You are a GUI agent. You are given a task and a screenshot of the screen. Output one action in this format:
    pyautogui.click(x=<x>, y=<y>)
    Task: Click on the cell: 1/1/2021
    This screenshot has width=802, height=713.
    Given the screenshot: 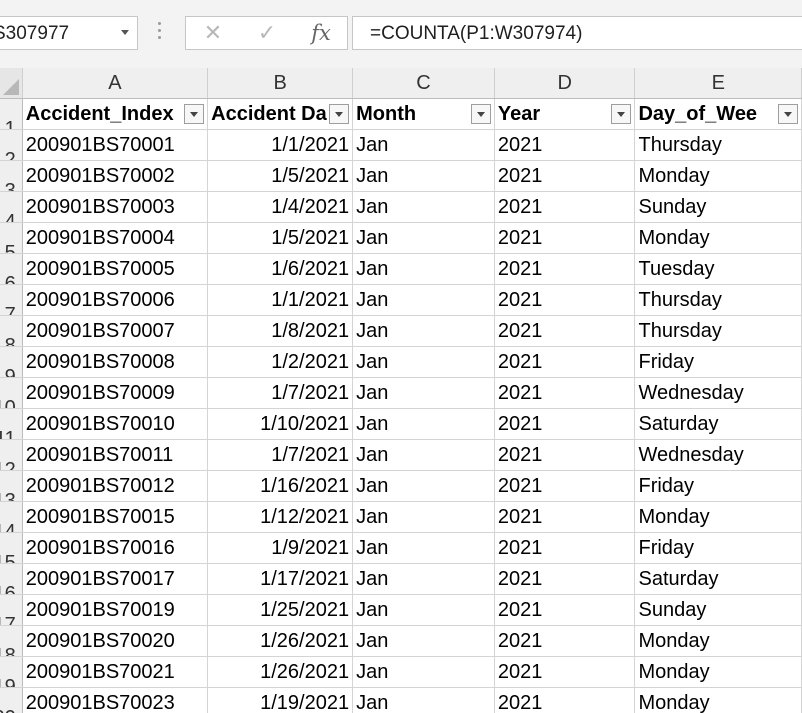 What is the action you would take?
    pyautogui.click(x=280, y=300)
    